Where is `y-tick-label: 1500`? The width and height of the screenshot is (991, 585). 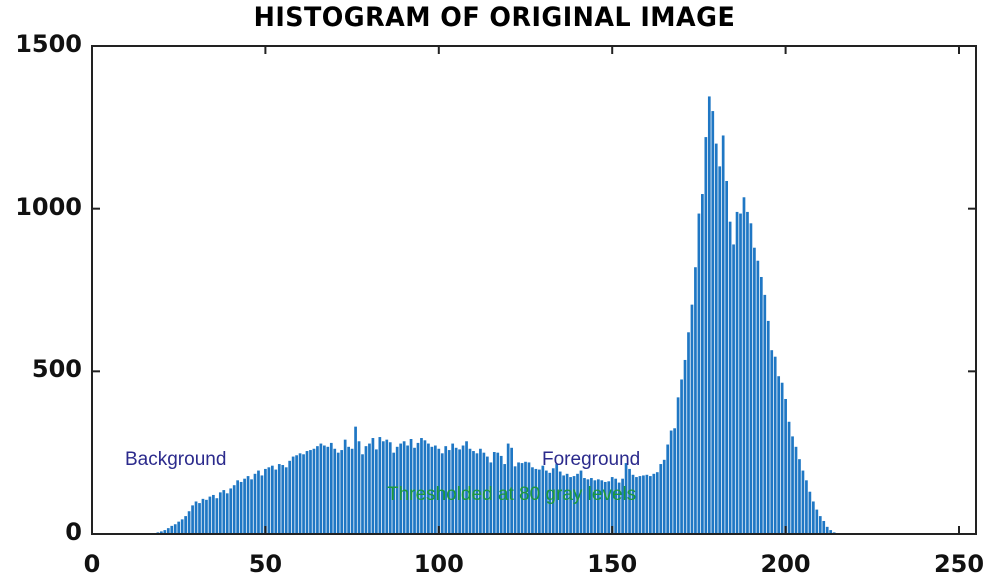 y-tick-label: 1500 is located at coordinates (48, 44).